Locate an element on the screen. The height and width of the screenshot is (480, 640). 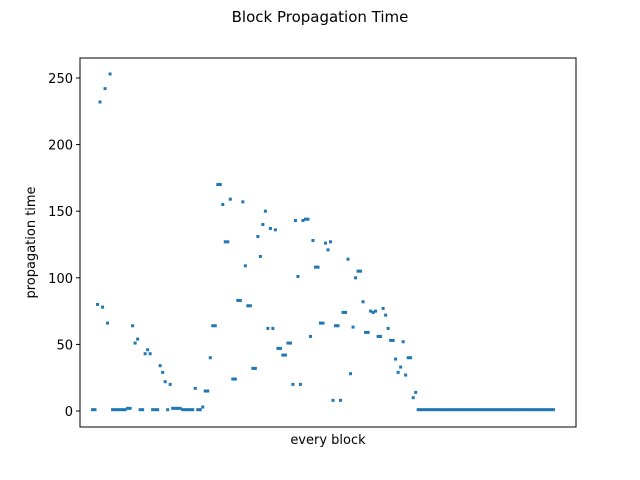
chart-title: Block Propagation Time is located at coordinates (320, 17).